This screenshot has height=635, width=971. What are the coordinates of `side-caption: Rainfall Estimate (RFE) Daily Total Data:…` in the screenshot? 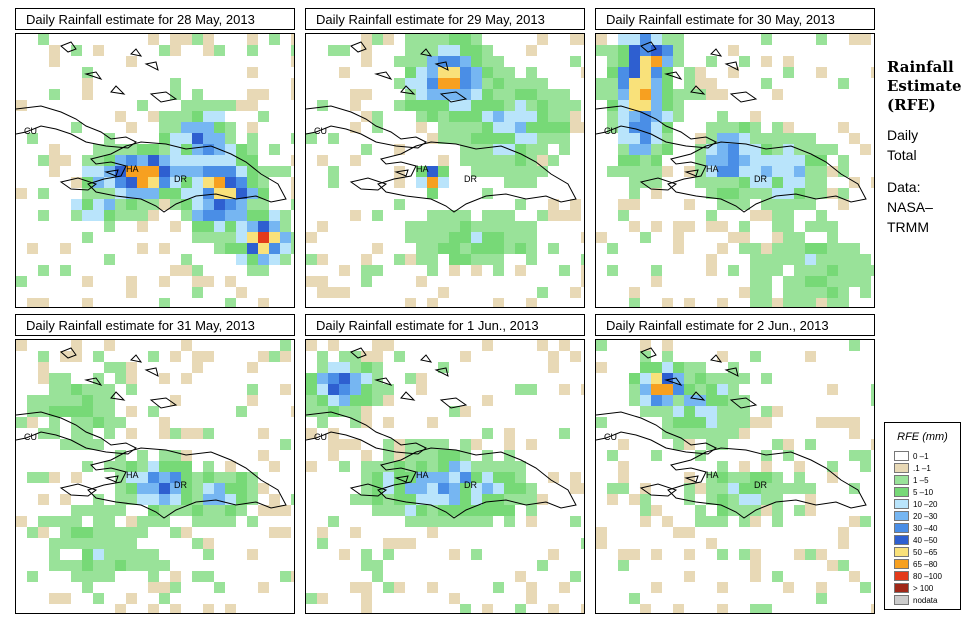 It's located at (929, 147).